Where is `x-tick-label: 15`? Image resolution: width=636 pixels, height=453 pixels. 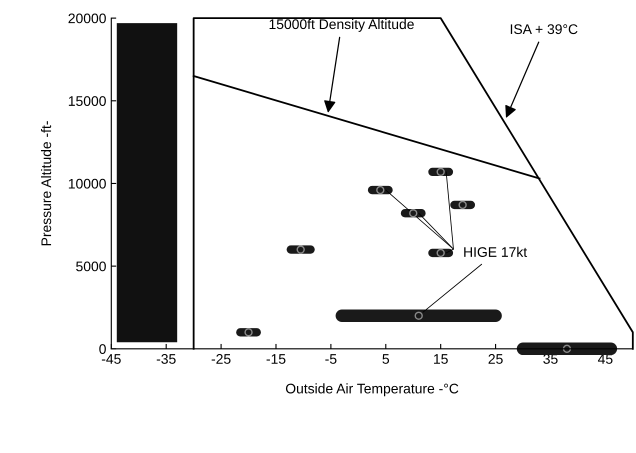 x-tick-label: 15 is located at coordinates (441, 359).